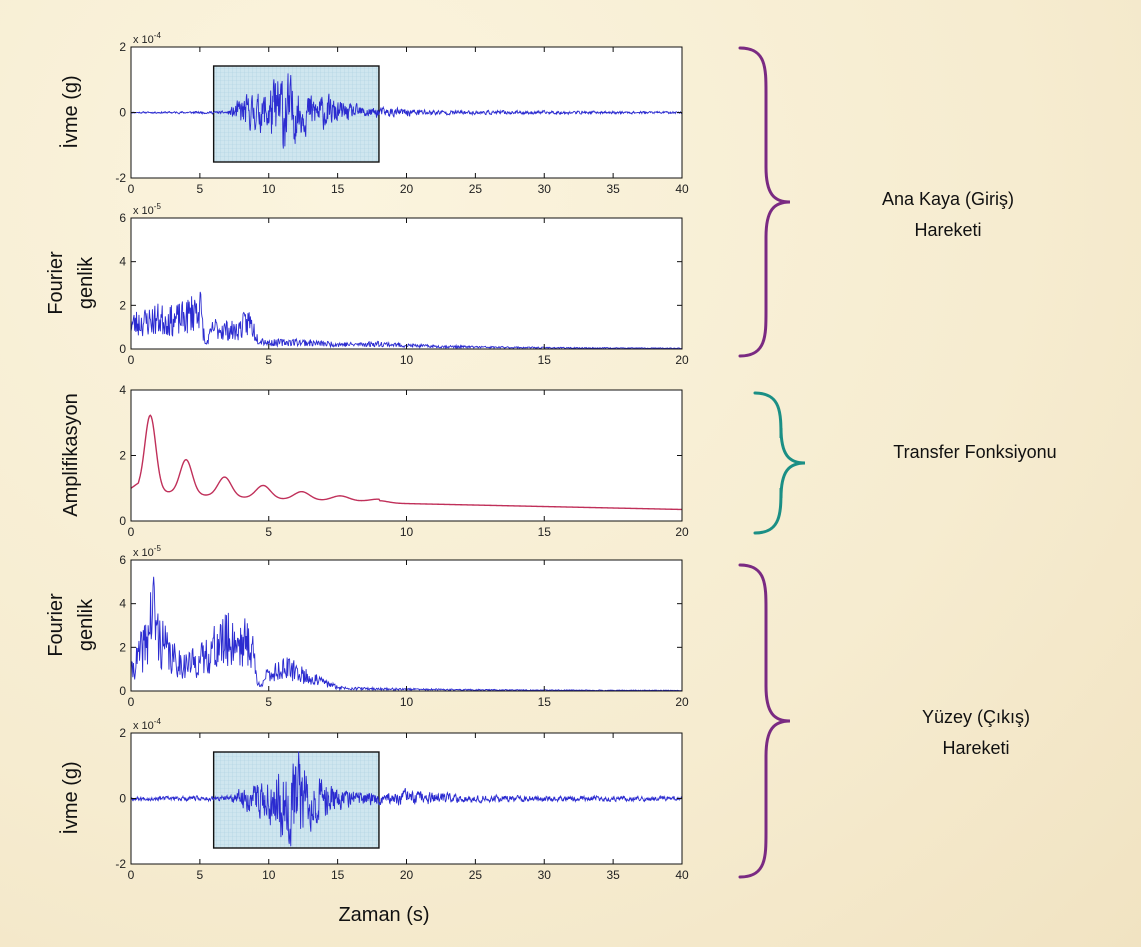  What do you see at coordinates (948, 199) in the screenshot?
I see `group-label-line1: Ana Kaya (Giriş)` at bounding box center [948, 199].